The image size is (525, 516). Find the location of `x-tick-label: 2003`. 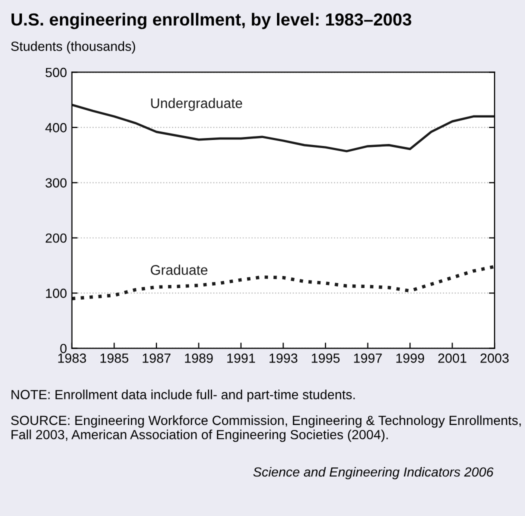

x-tick-label: 2003 is located at coordinates (494, 358).